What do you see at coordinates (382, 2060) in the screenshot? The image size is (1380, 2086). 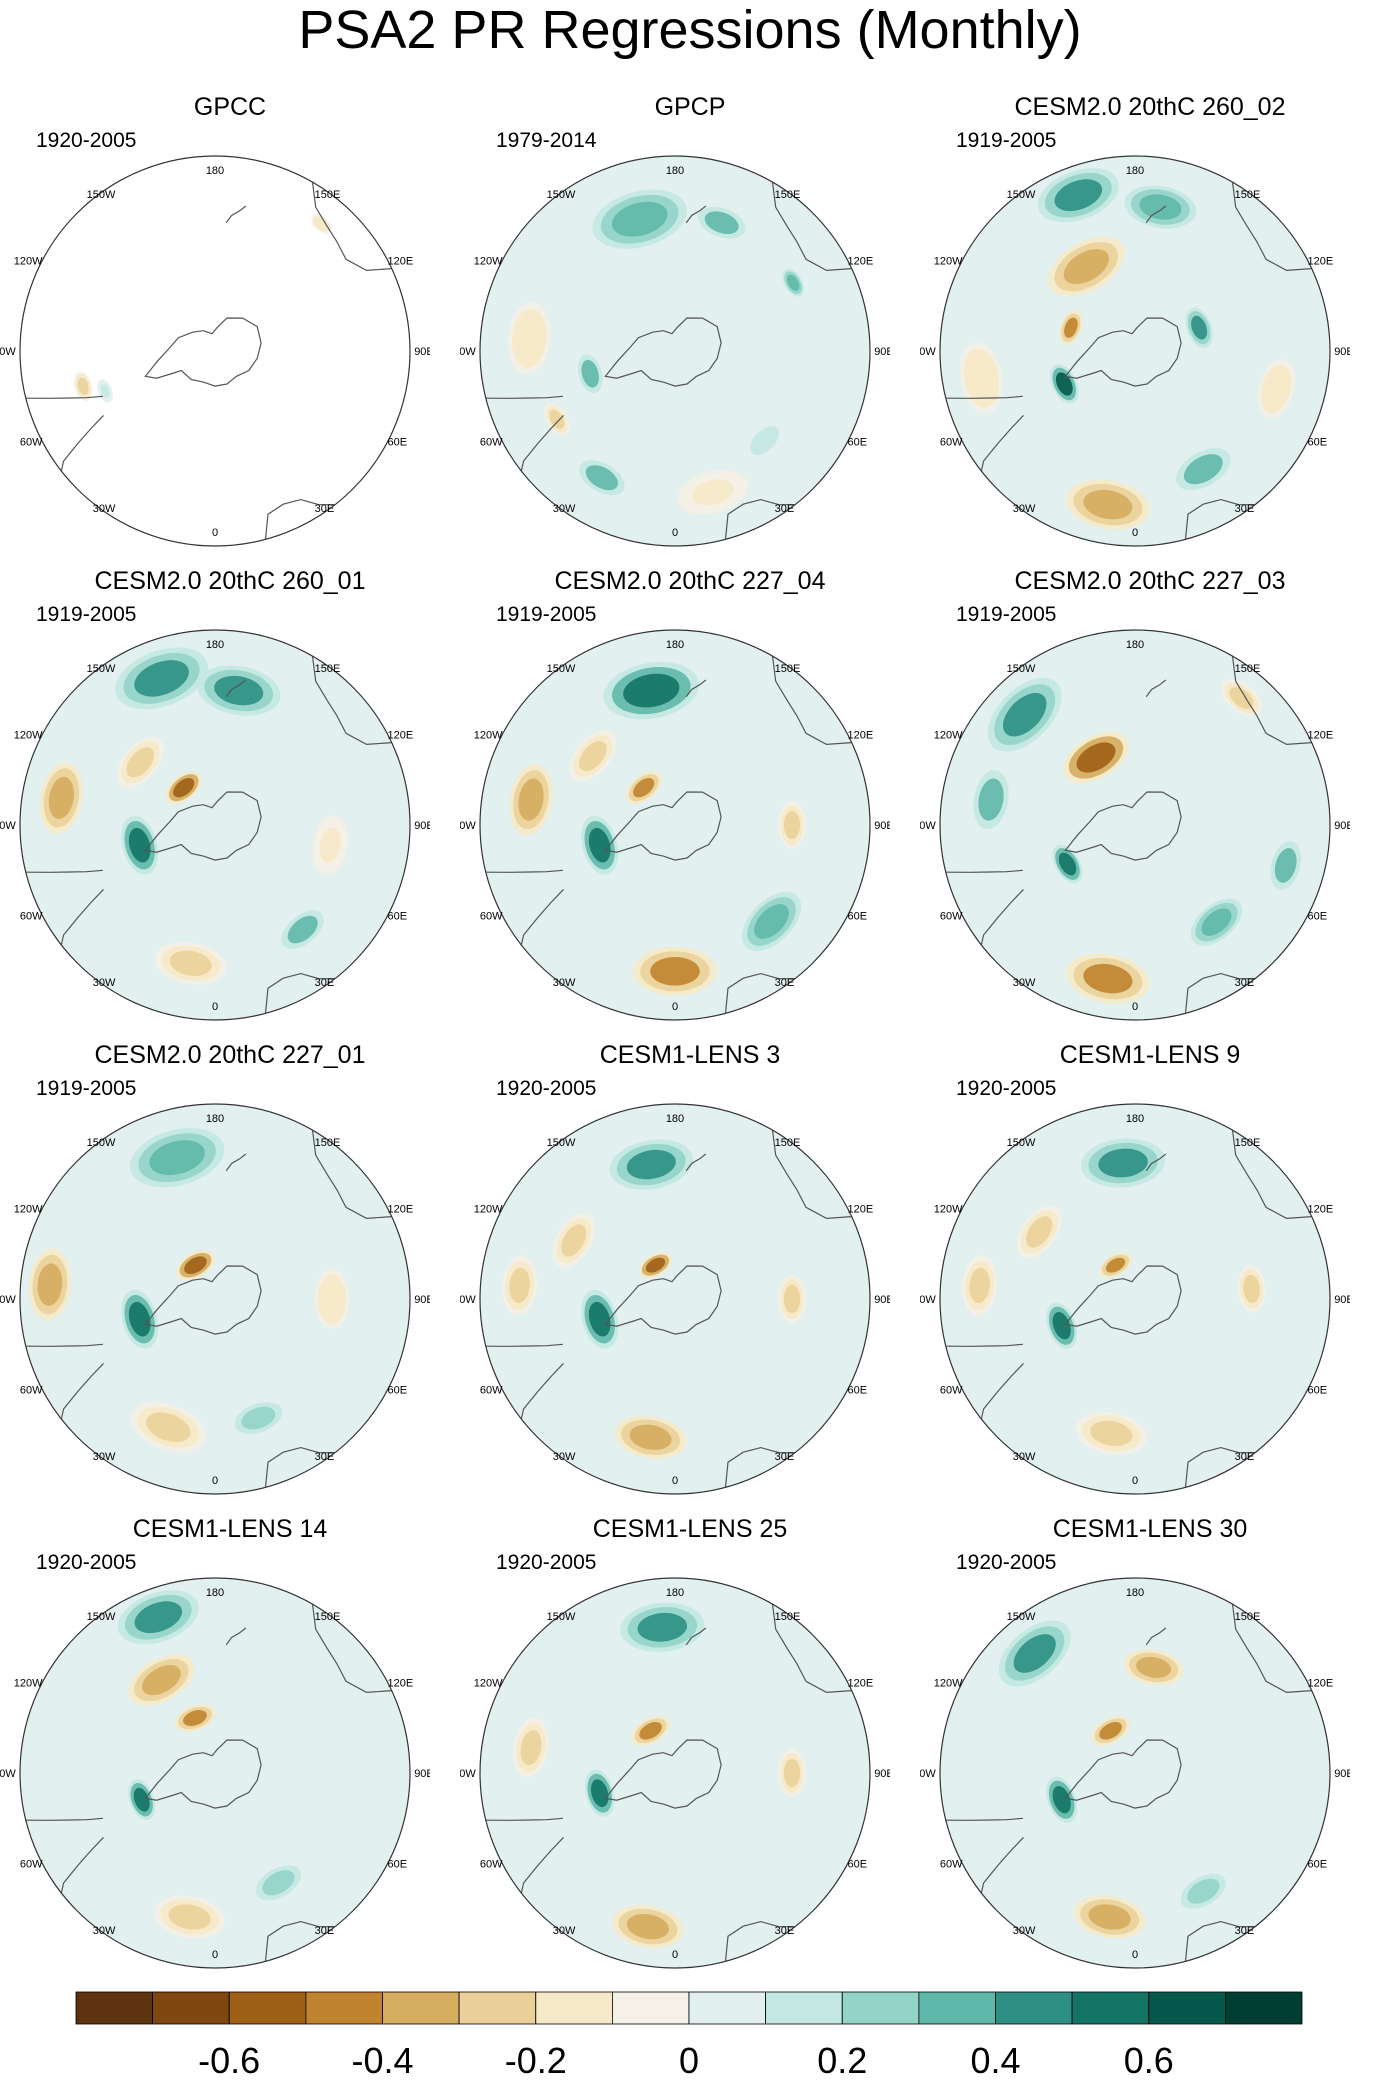 I see `colorbar-tick-label: -0.4` at bounding box center [382, 2060].